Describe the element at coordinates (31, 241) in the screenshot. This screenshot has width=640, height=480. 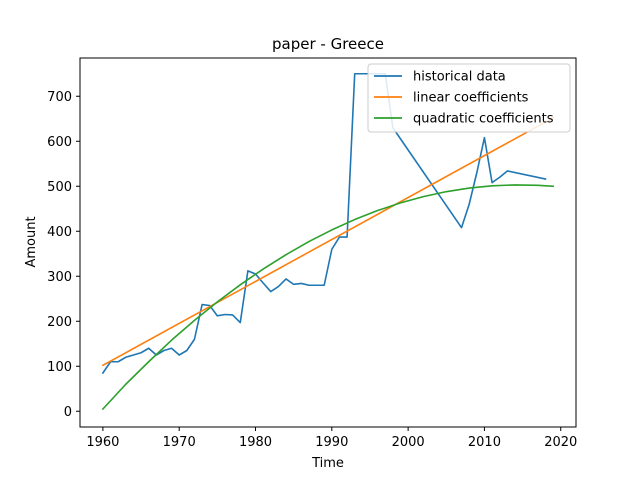
I see `y-axis-label: Amount` at that location.